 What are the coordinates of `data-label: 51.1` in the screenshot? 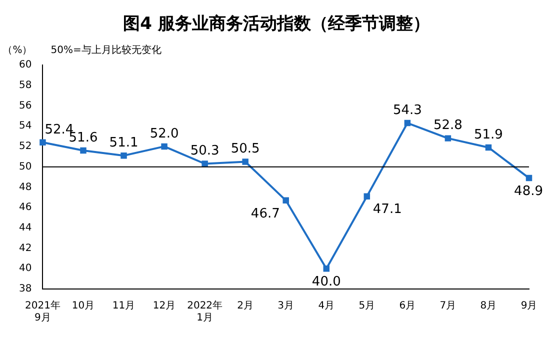 It's located at (123, 142).